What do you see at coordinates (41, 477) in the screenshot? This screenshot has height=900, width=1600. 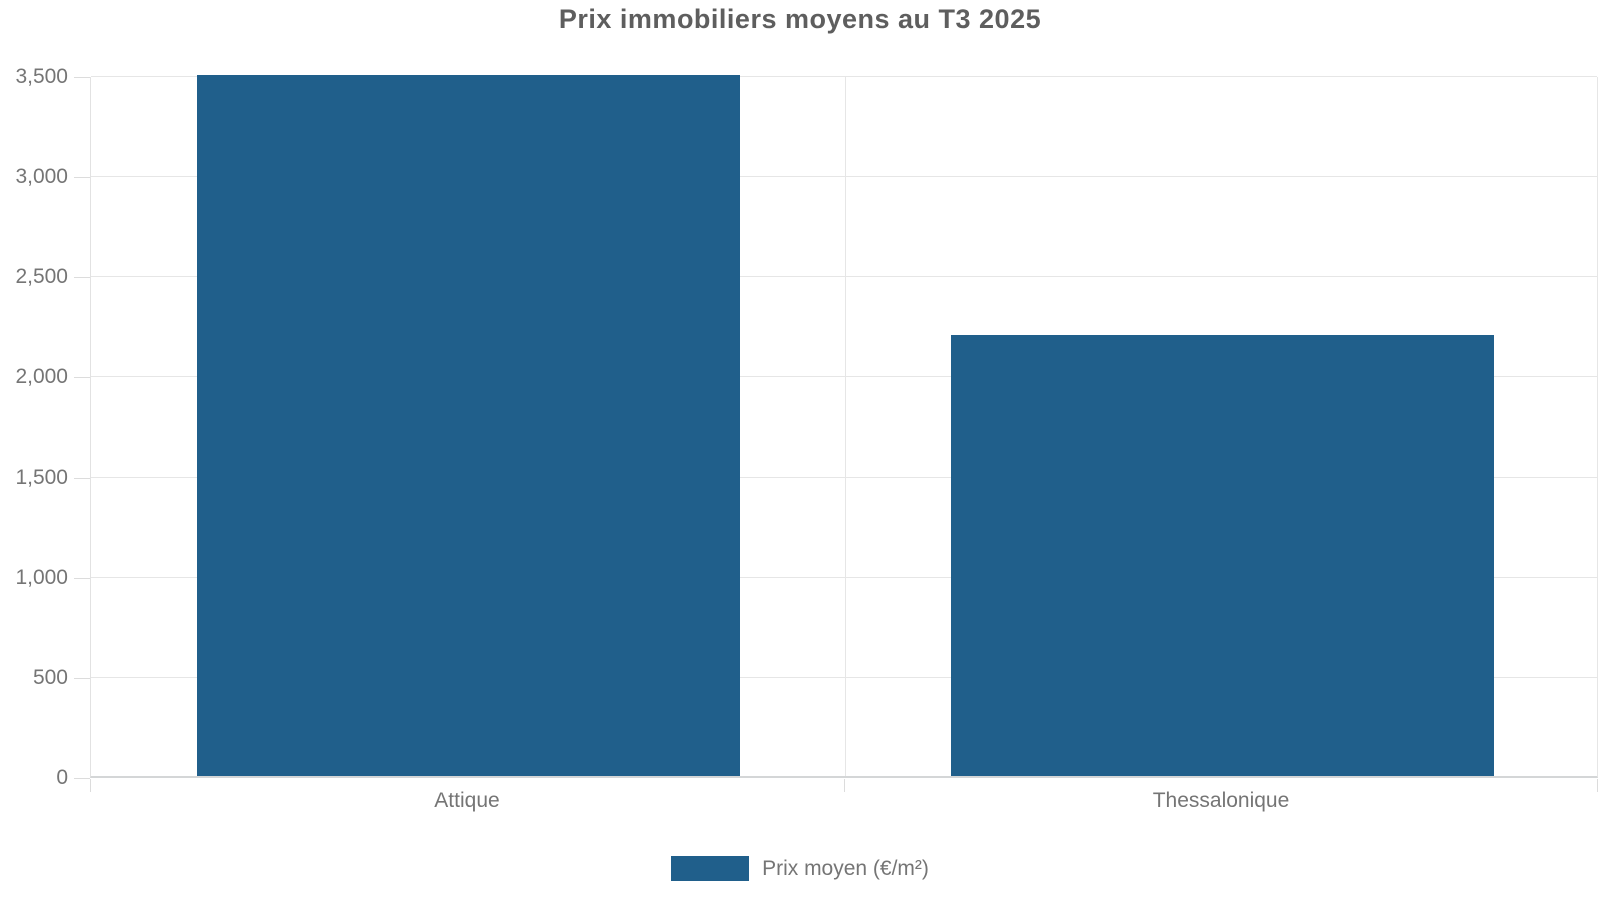 I see `y-axis-tick-label-1500: 1,500` at bounding box center [41, 477].